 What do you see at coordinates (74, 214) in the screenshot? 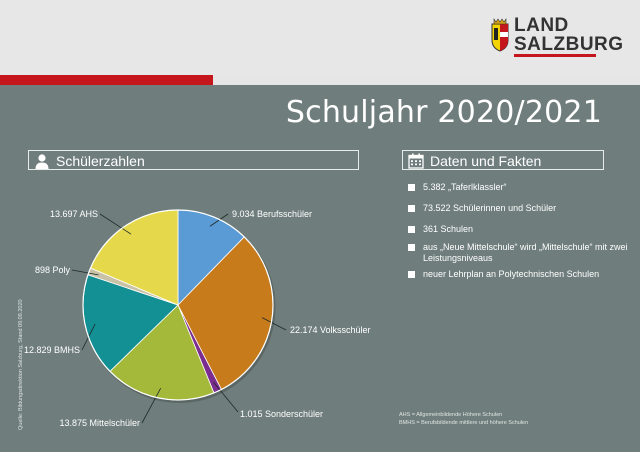
I see `slice-label: 13.697 AHS` at bounding box center [74, 214].